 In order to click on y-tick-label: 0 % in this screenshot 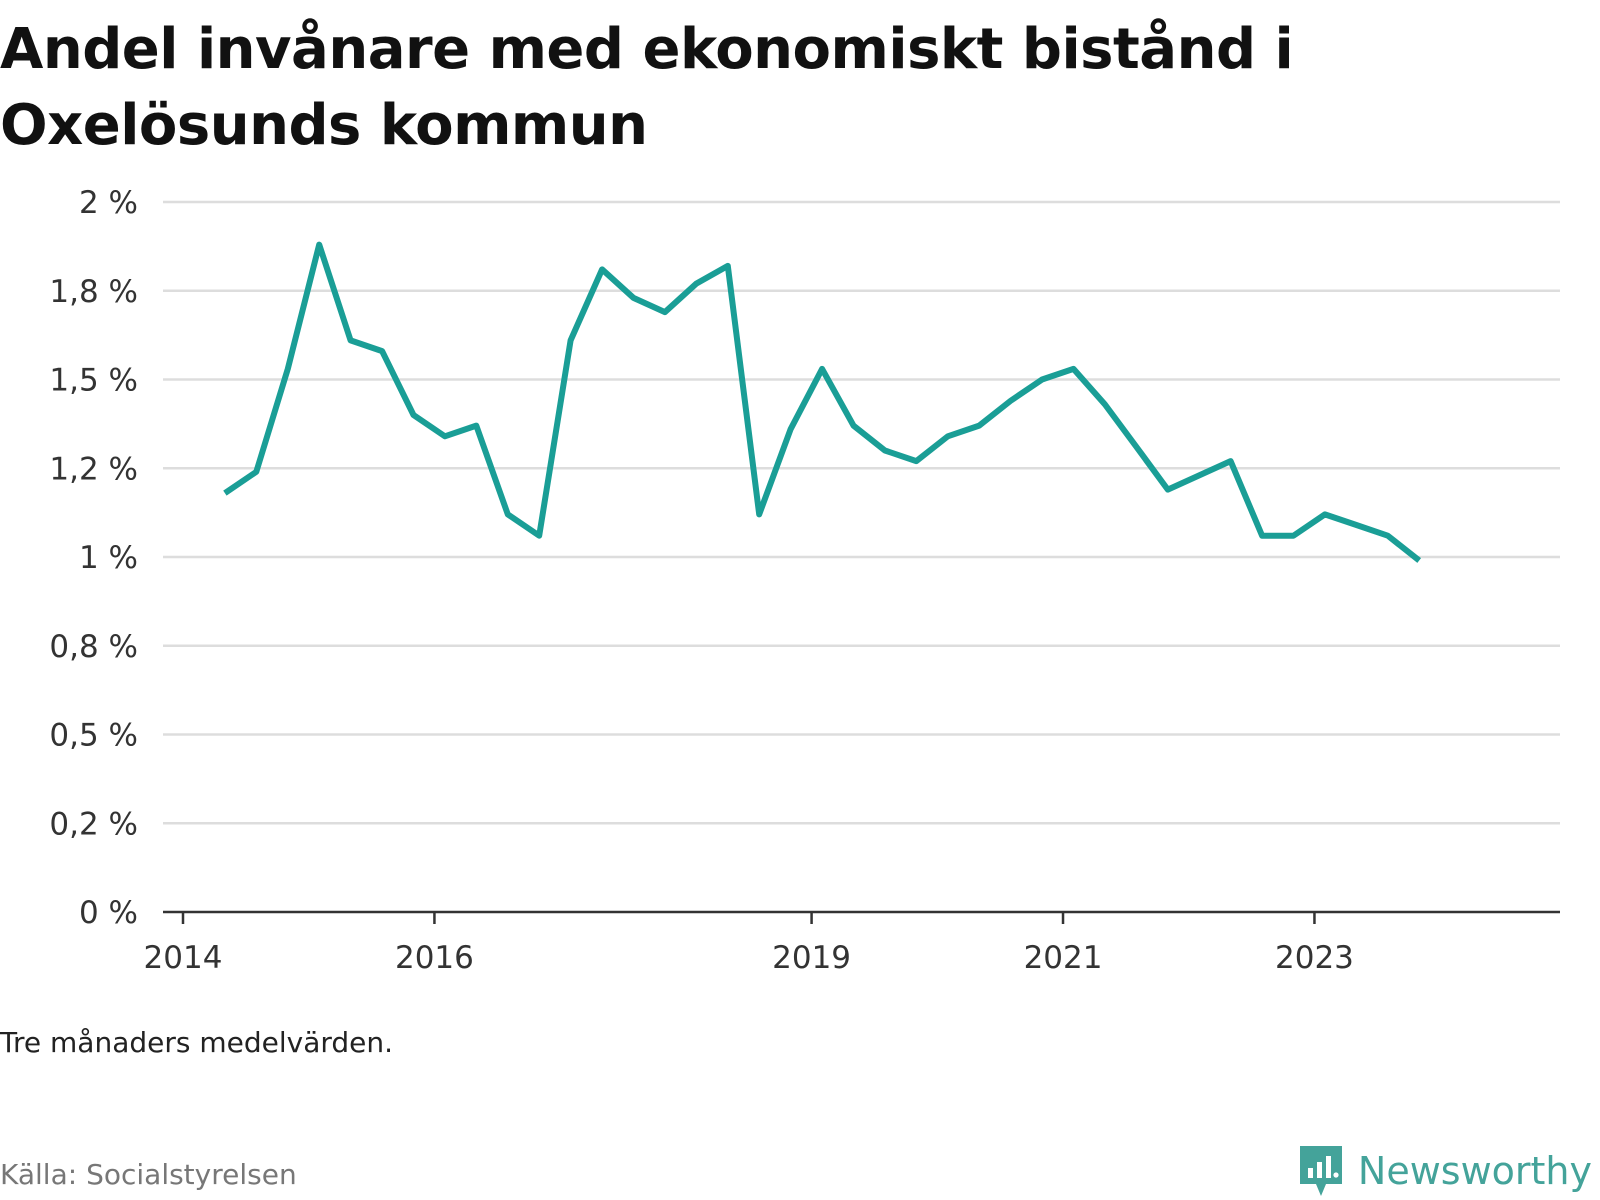, I will do `click(108, 913)`.